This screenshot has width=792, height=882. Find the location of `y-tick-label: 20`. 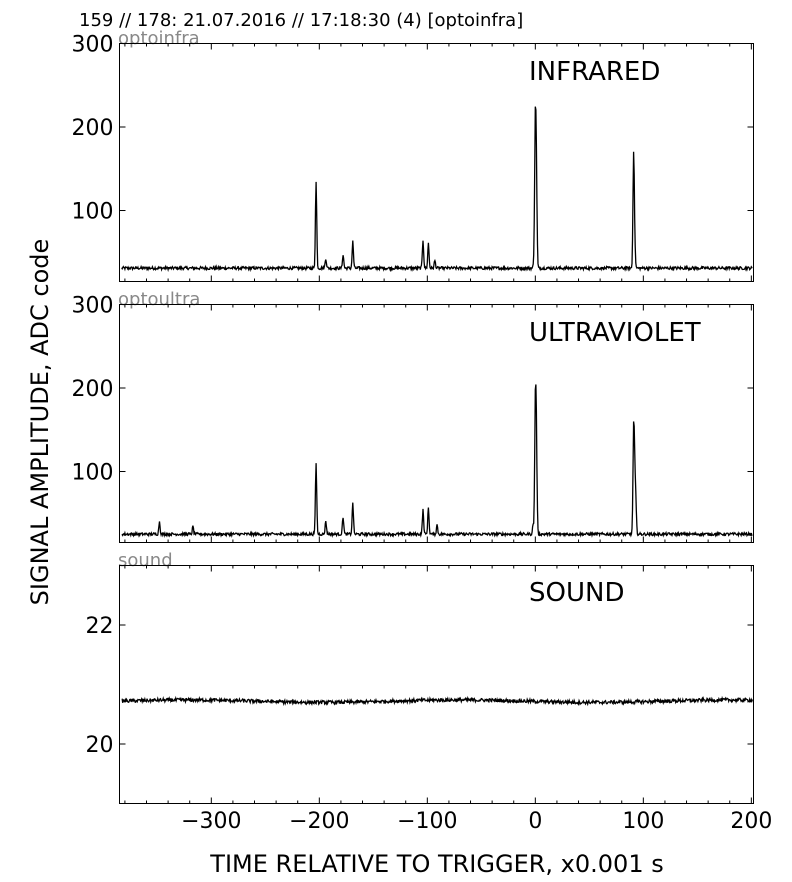

y-tick-label: 20 is located at coordinates (100, 745).